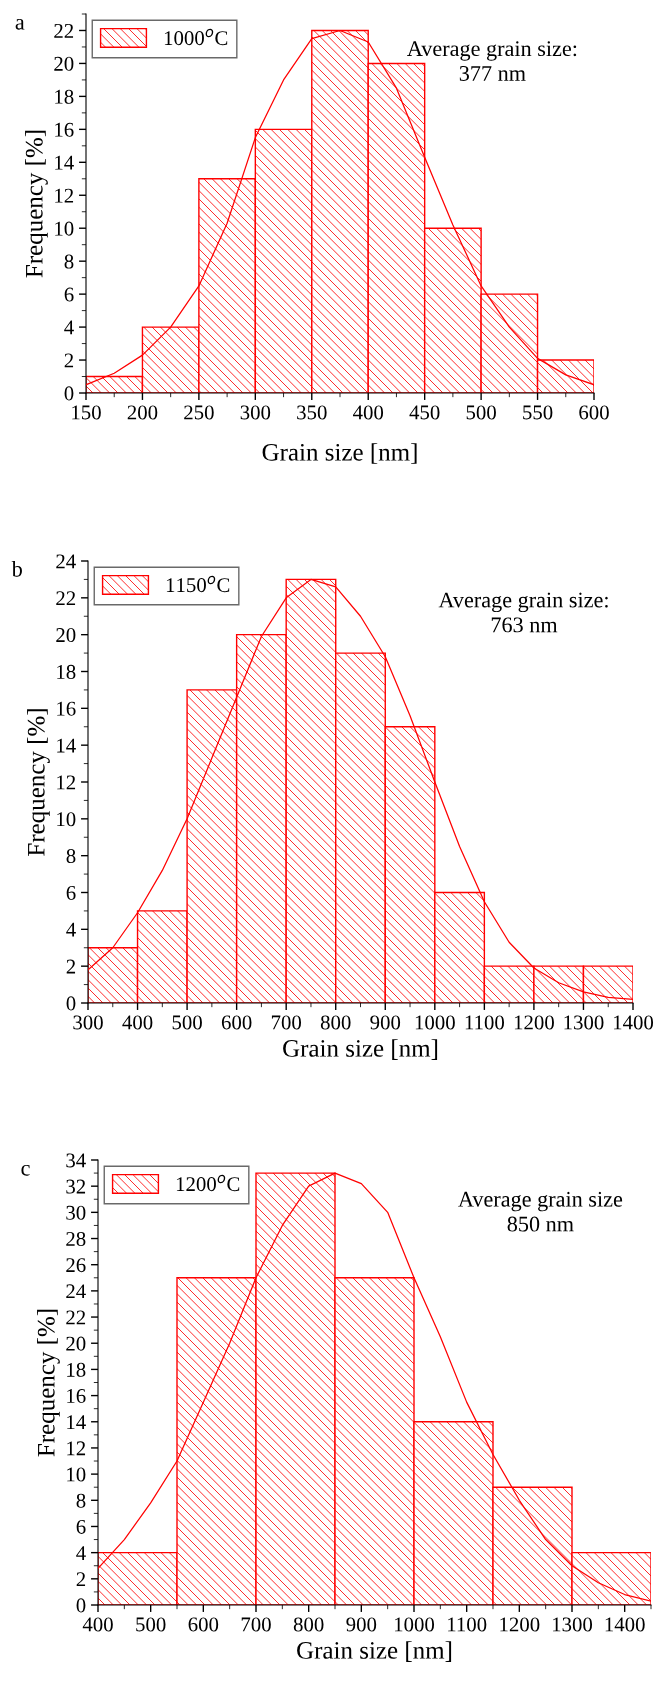  What do you see at coordinates (76, 1160) in the screenshot?
I see `y-tick-label: 34` at bounding box center [76, 1160].